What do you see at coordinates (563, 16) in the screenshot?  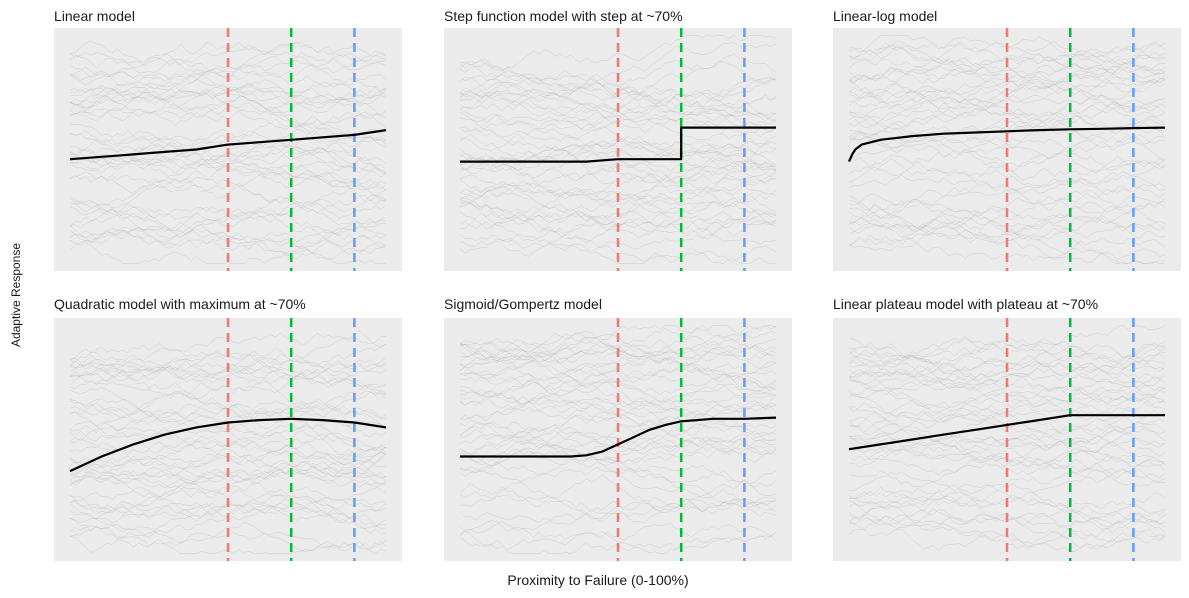 I see `panel-title-step: Step function model with step at ~70%` at bounding box center [563, 16].